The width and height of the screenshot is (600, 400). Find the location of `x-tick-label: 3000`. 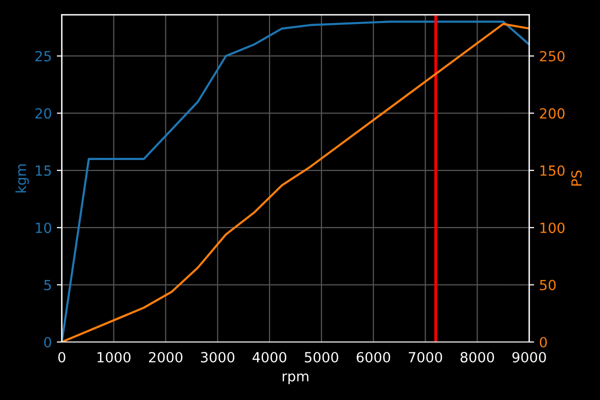

x-tick-label: 3000 is located at coordinates (217, 357).